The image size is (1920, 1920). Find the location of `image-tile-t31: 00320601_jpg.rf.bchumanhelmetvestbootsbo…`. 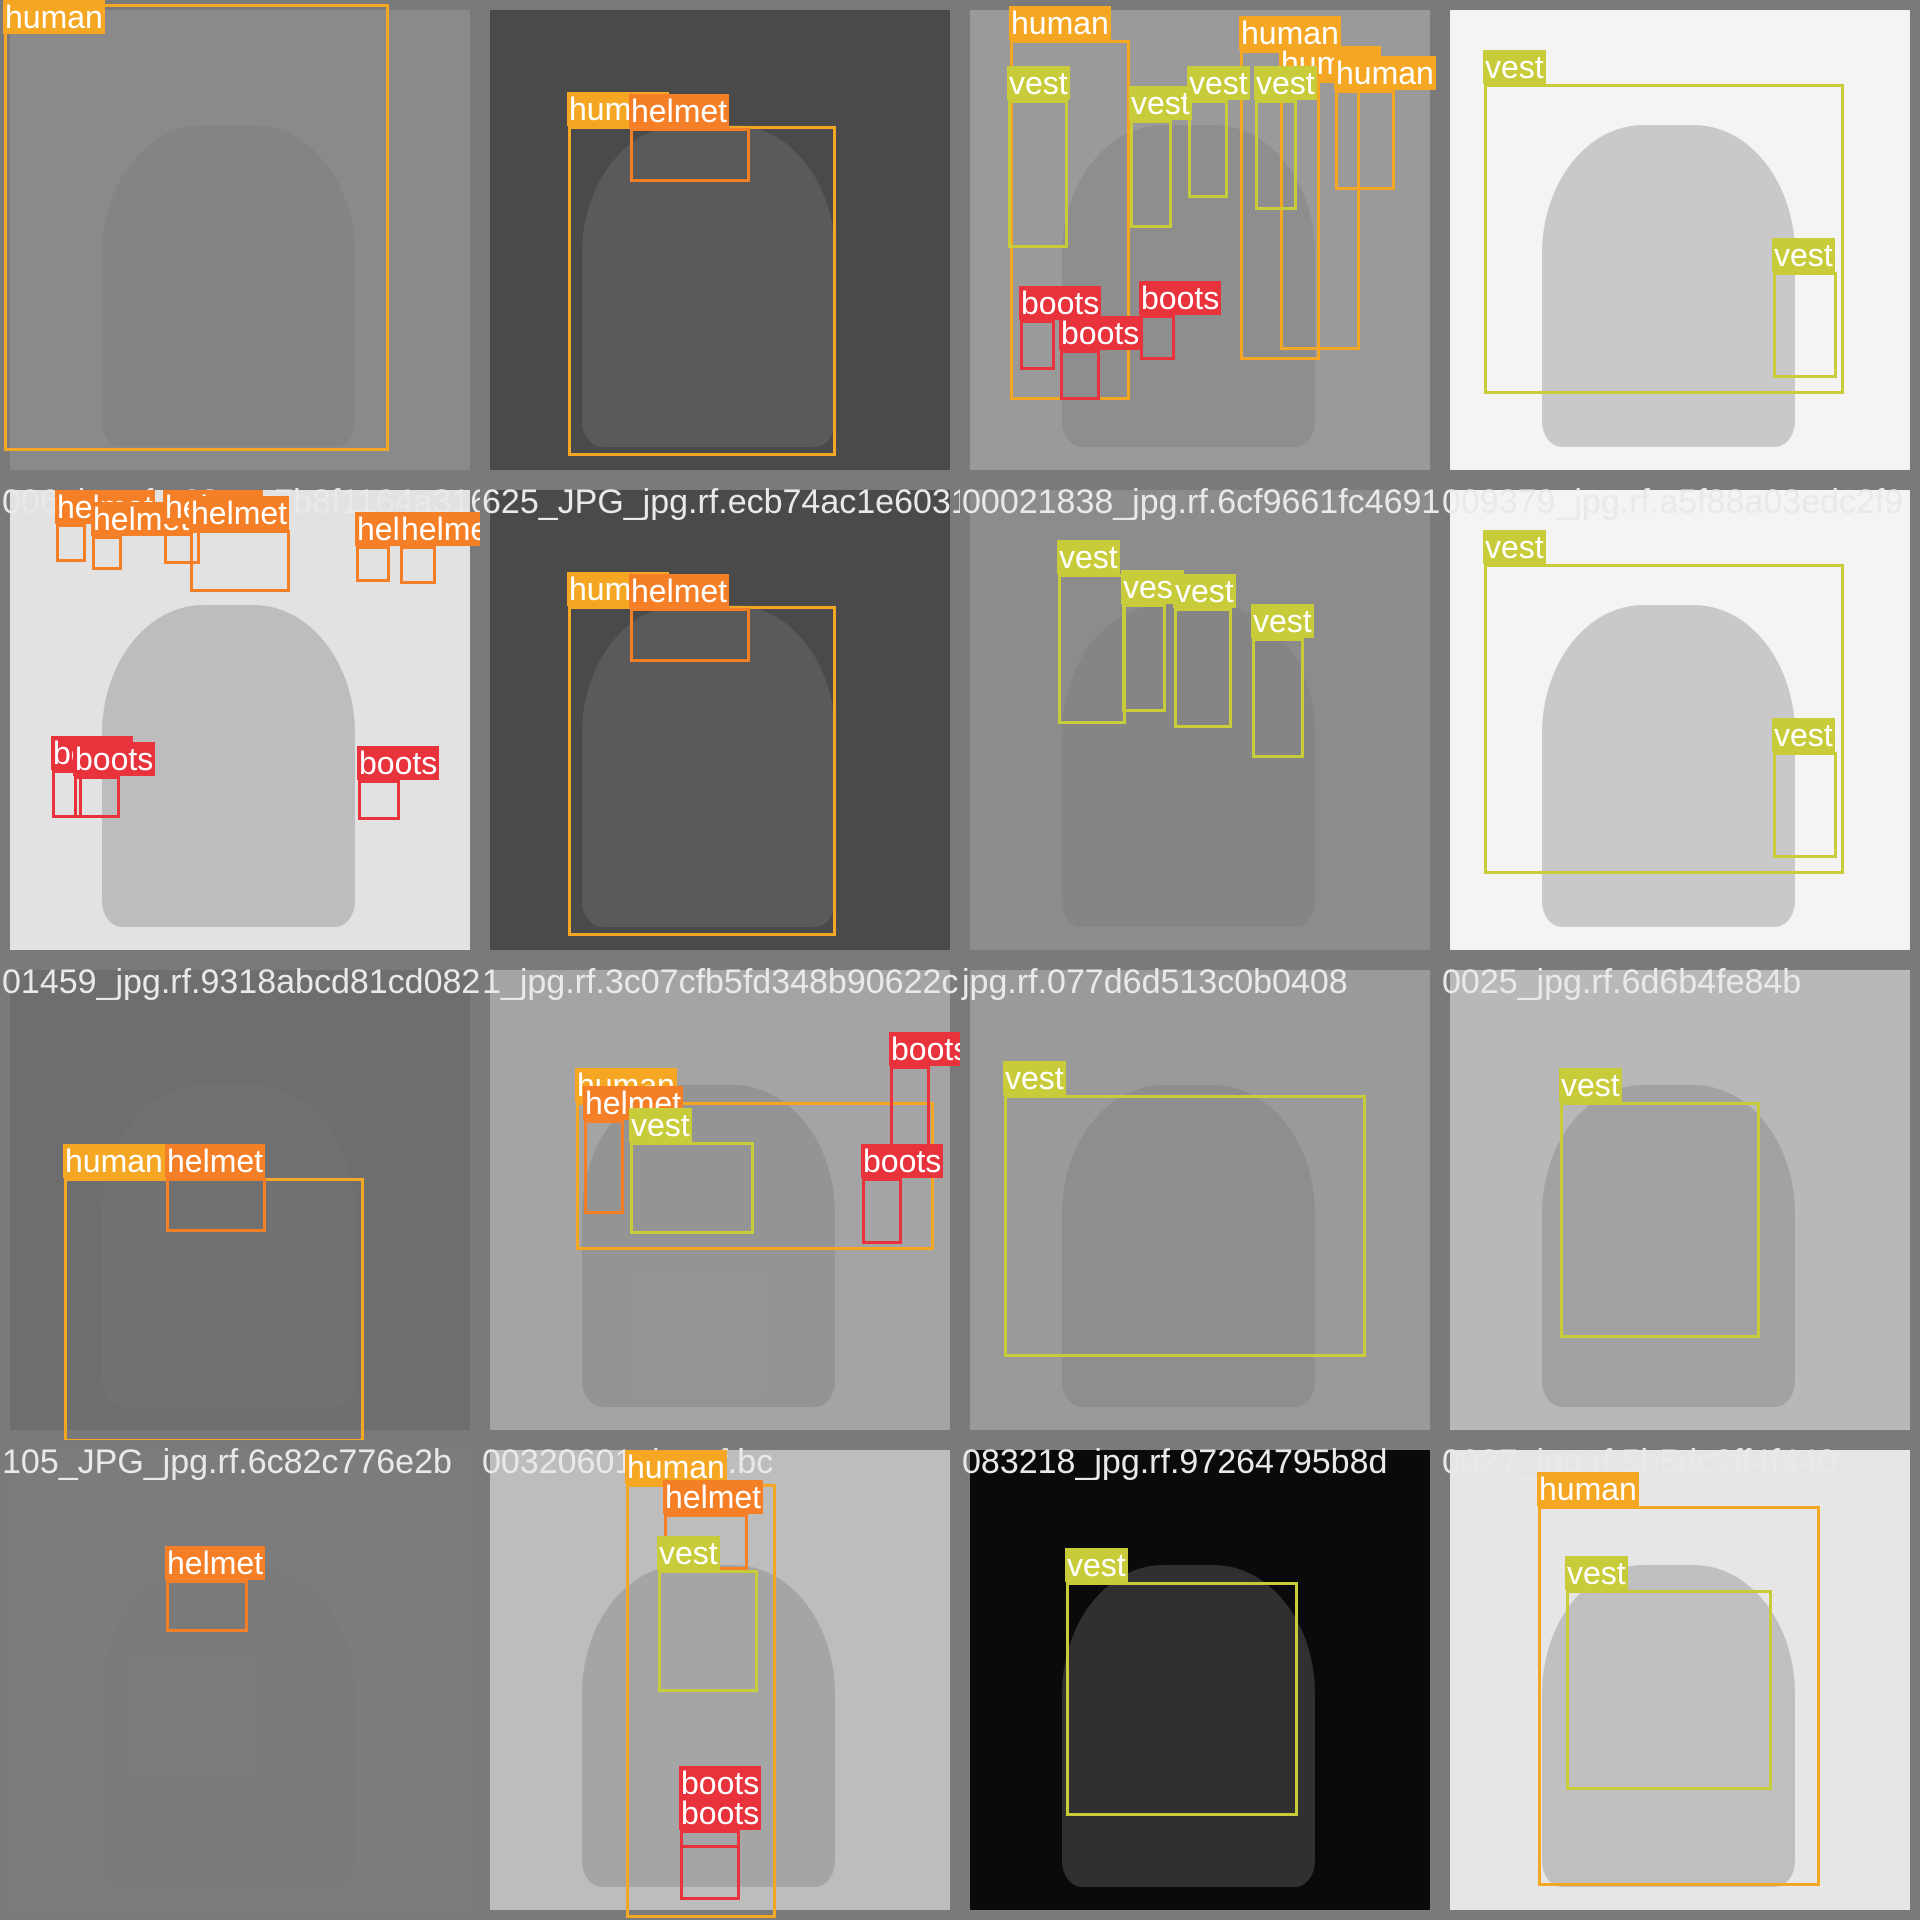

image-tile-t31: 00320601_jpg.rf.bchumanhelmetvestbootsbo… is located at coordinates (720, 1680).